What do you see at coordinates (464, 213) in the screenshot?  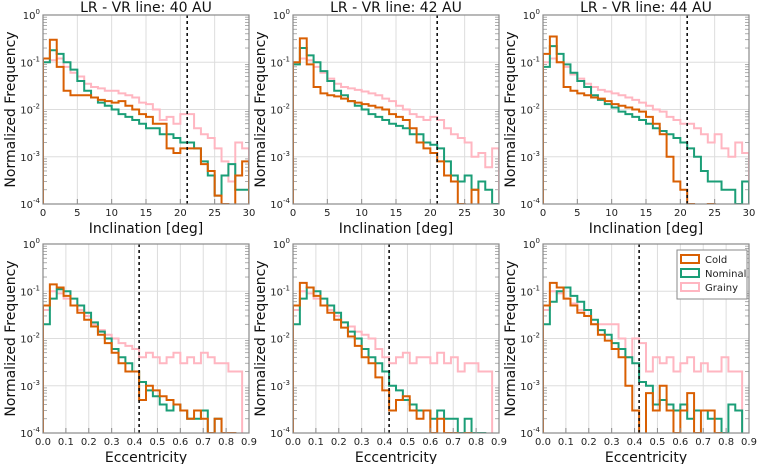 I see `x-tick-label: 25` at bounding box center [464, 213].